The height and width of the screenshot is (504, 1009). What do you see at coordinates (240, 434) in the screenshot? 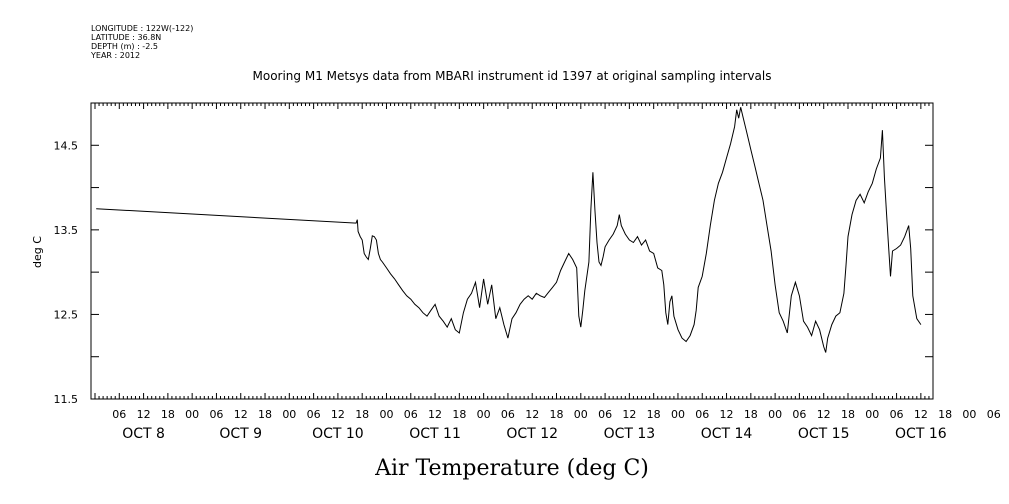
I see `day-label: OCT 9` at bounding box center [240, 434].